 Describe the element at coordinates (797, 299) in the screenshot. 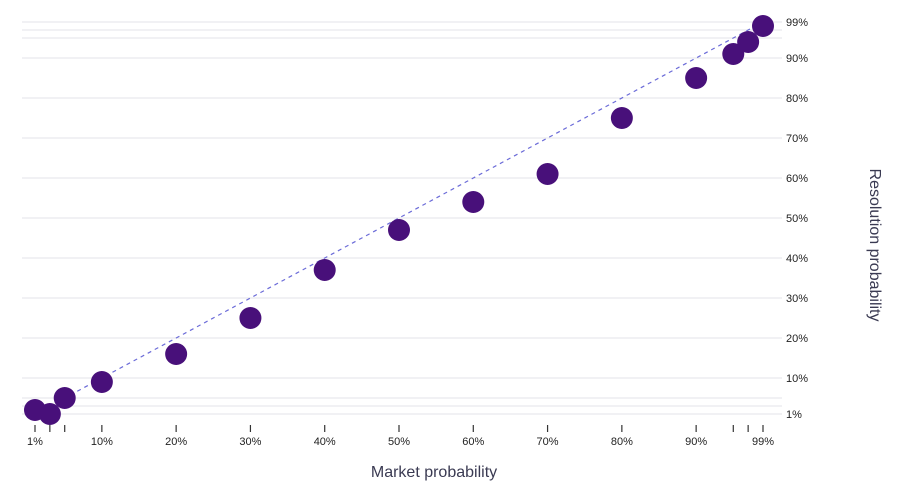

I see `y-tick-label-3: 30%` at that location.